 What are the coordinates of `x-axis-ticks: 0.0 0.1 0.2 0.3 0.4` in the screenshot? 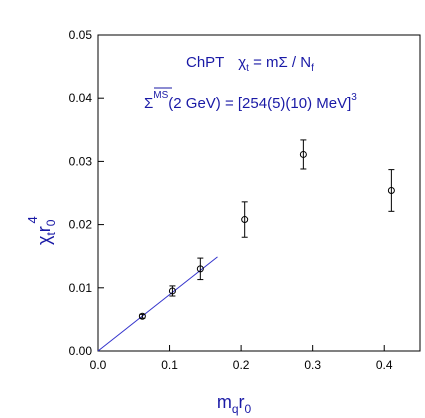 It's located at (241, 358).